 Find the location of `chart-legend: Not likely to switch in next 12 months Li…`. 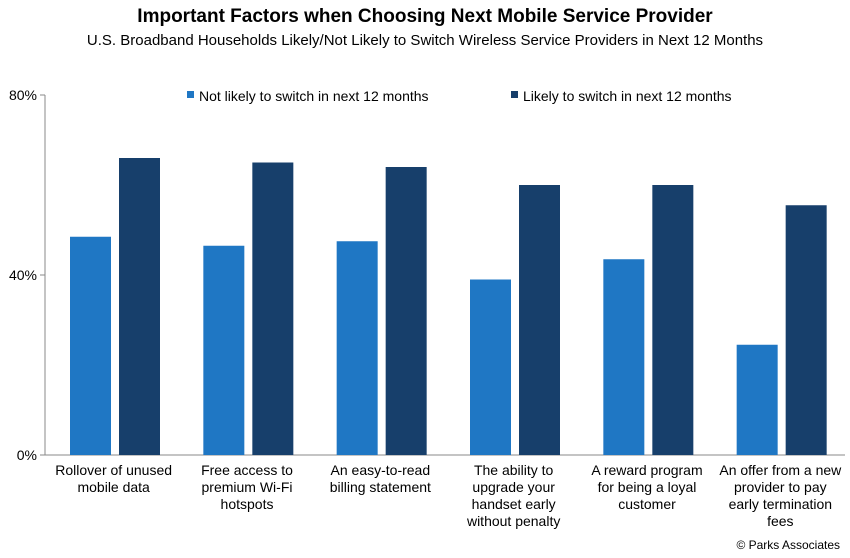

chart-legend: Not likely to switch in next 12 months Li… is located at coordinates (459, 96).